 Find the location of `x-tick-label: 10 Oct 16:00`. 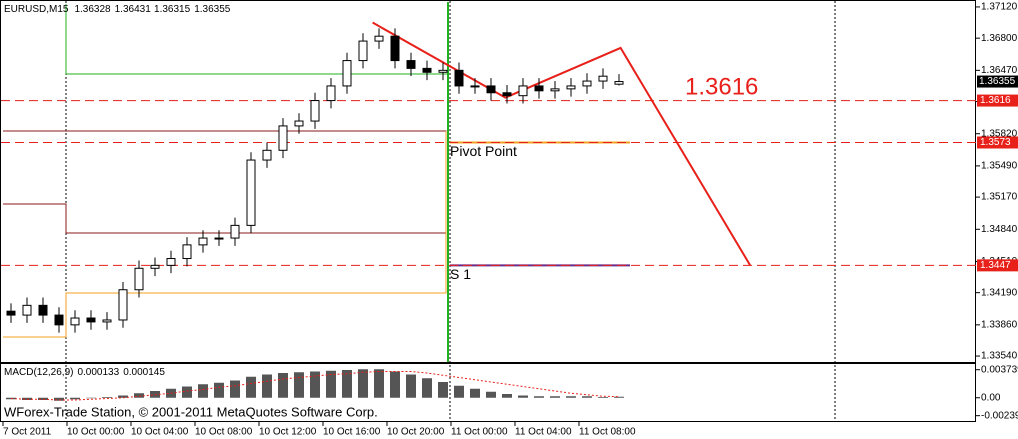

x-tick-label: 10 Oct 16:00 is located at coordinates (352, 432).